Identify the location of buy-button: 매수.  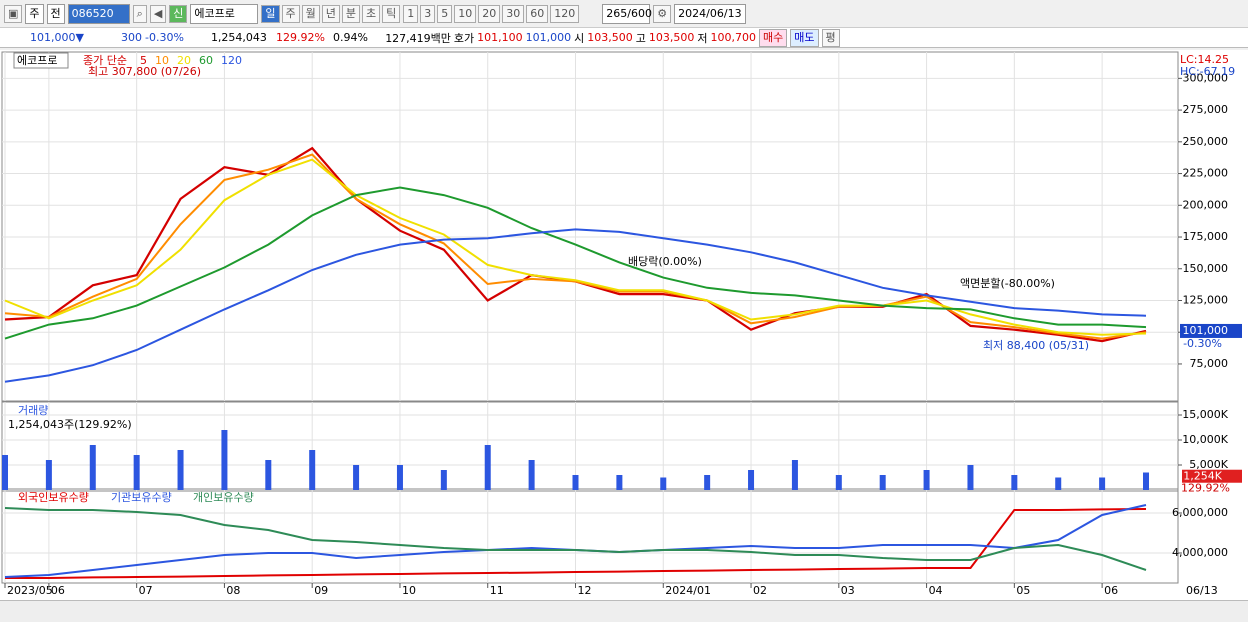
(773, 37).